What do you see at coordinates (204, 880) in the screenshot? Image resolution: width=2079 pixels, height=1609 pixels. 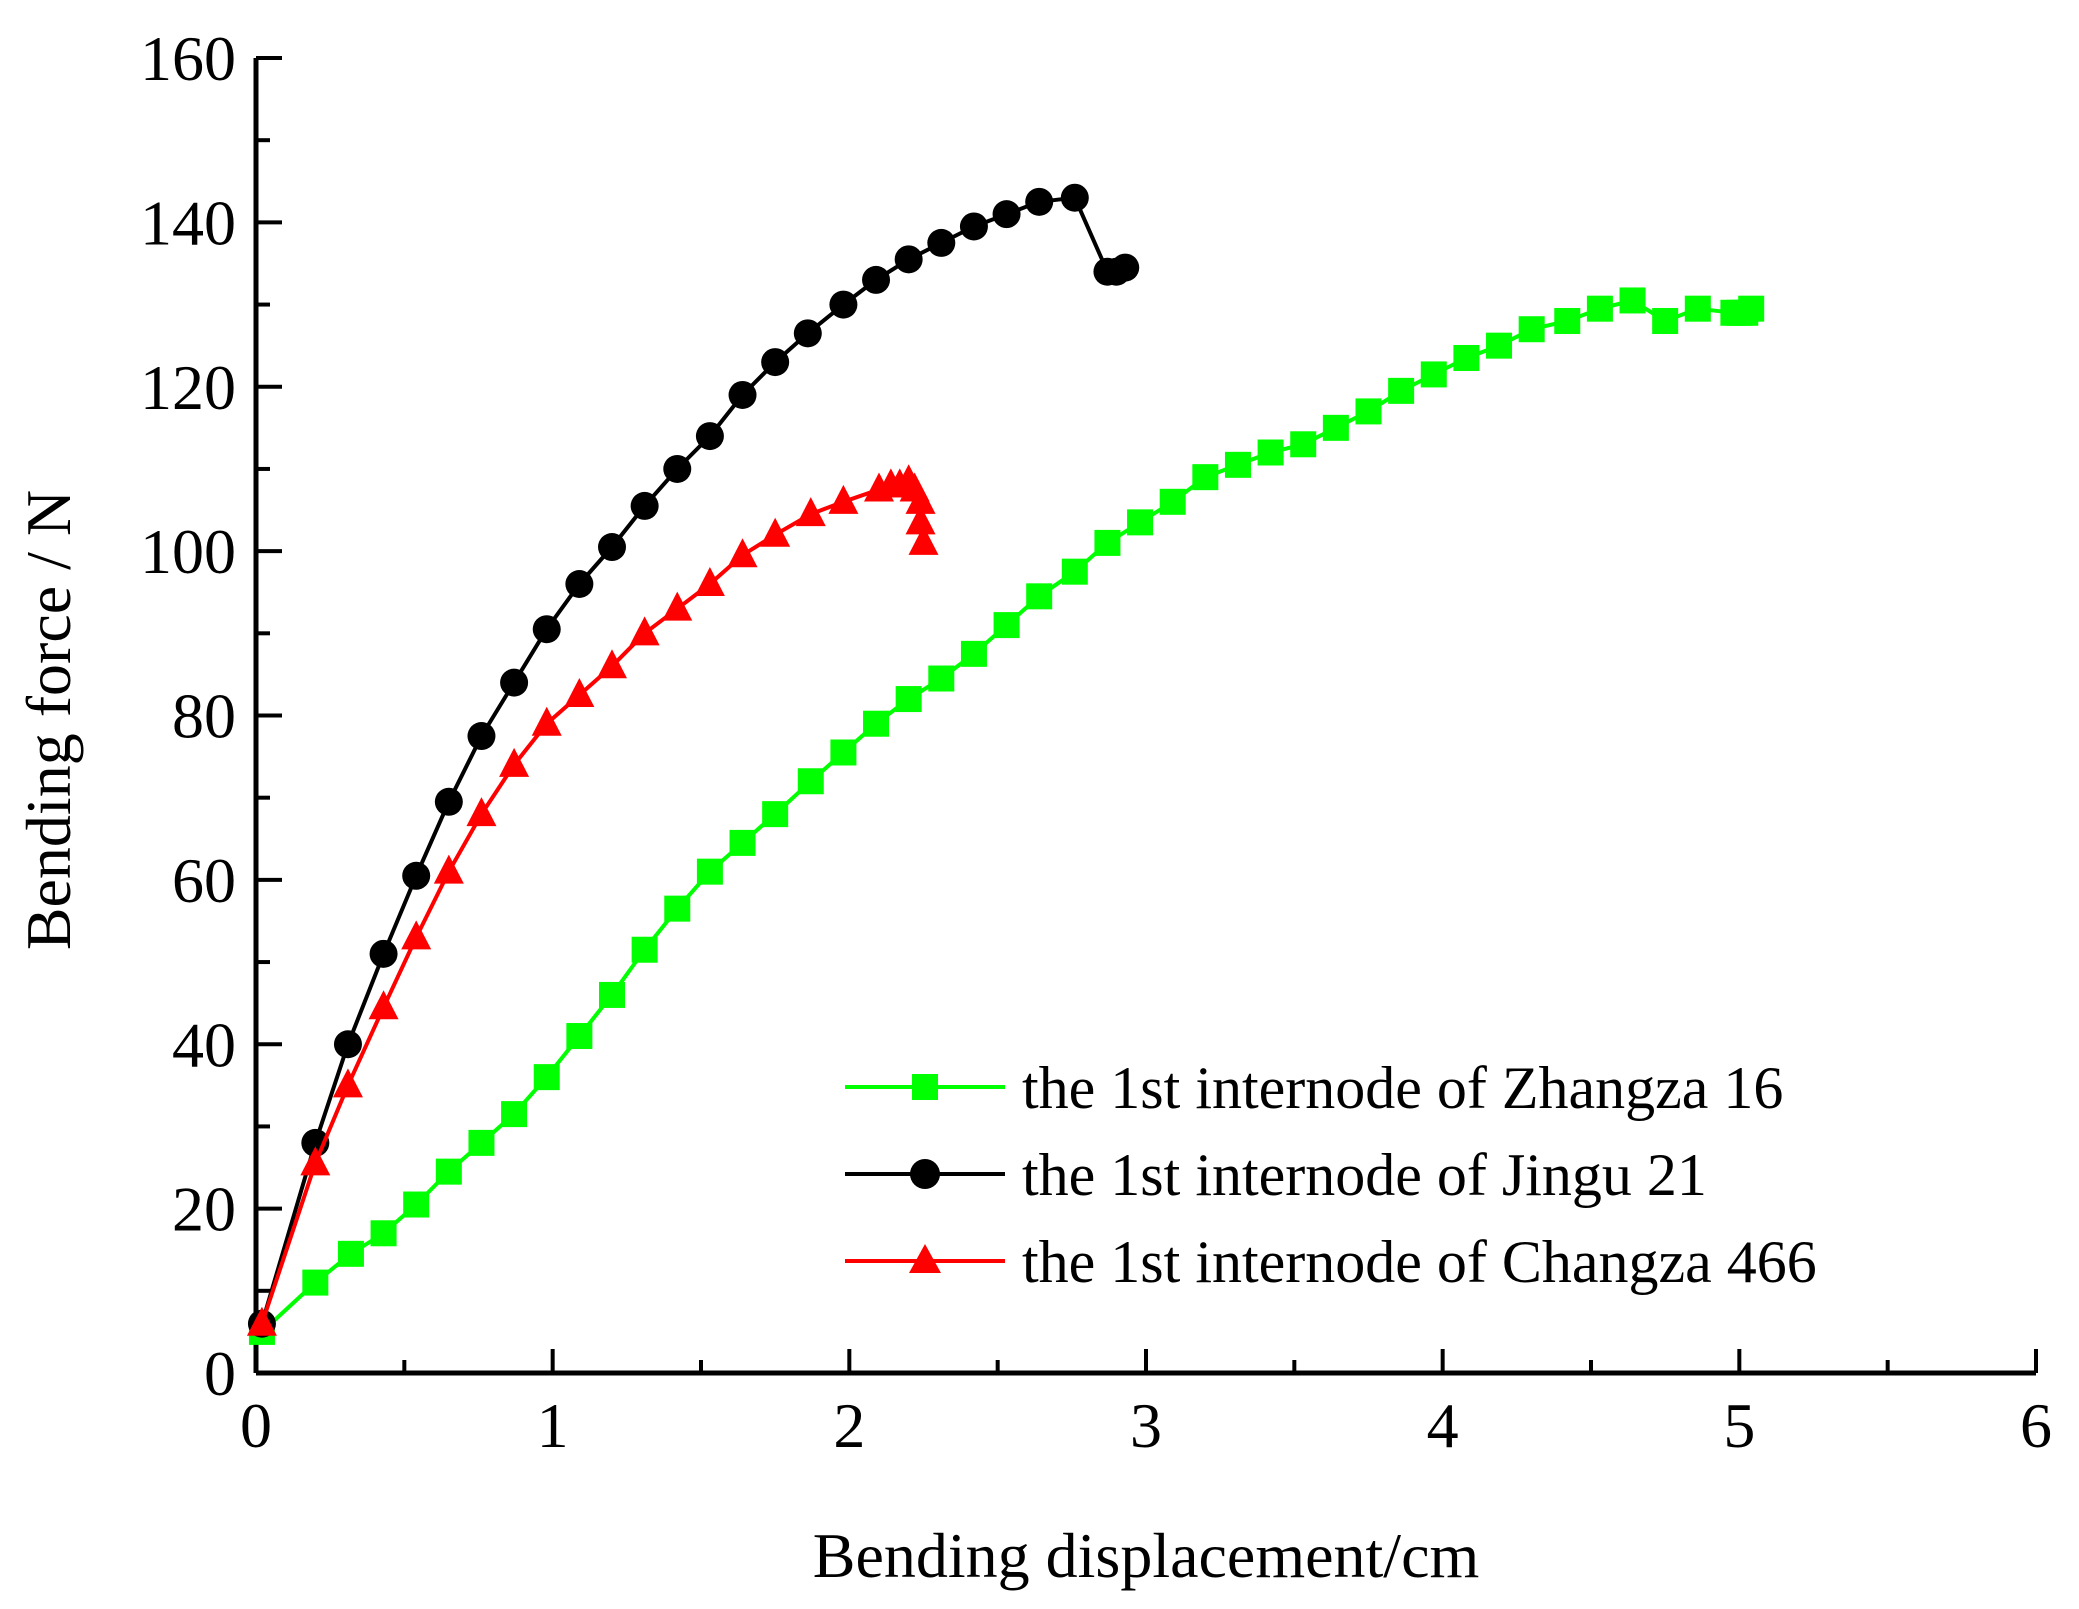 I see `y-tick-label: 60` at bounding box center [204, 880].